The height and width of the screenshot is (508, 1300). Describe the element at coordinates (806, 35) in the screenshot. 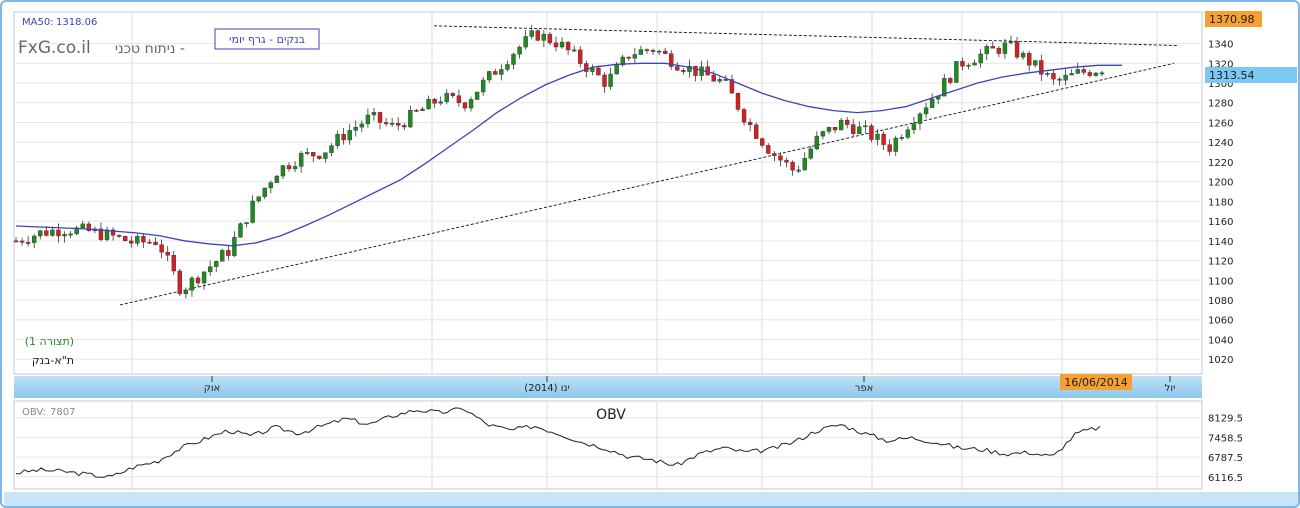

I see `resistance-trendline` at that location.